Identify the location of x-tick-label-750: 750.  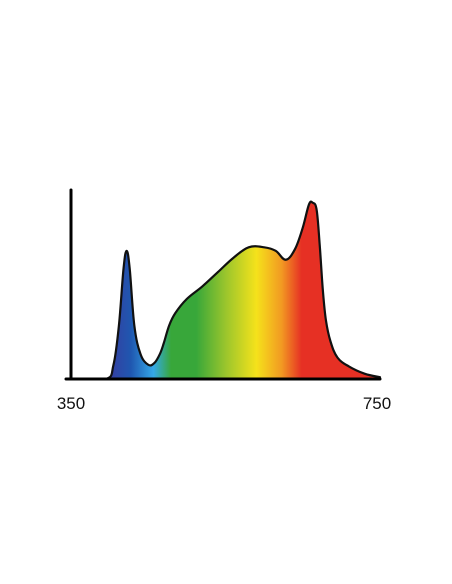
(377, 403).